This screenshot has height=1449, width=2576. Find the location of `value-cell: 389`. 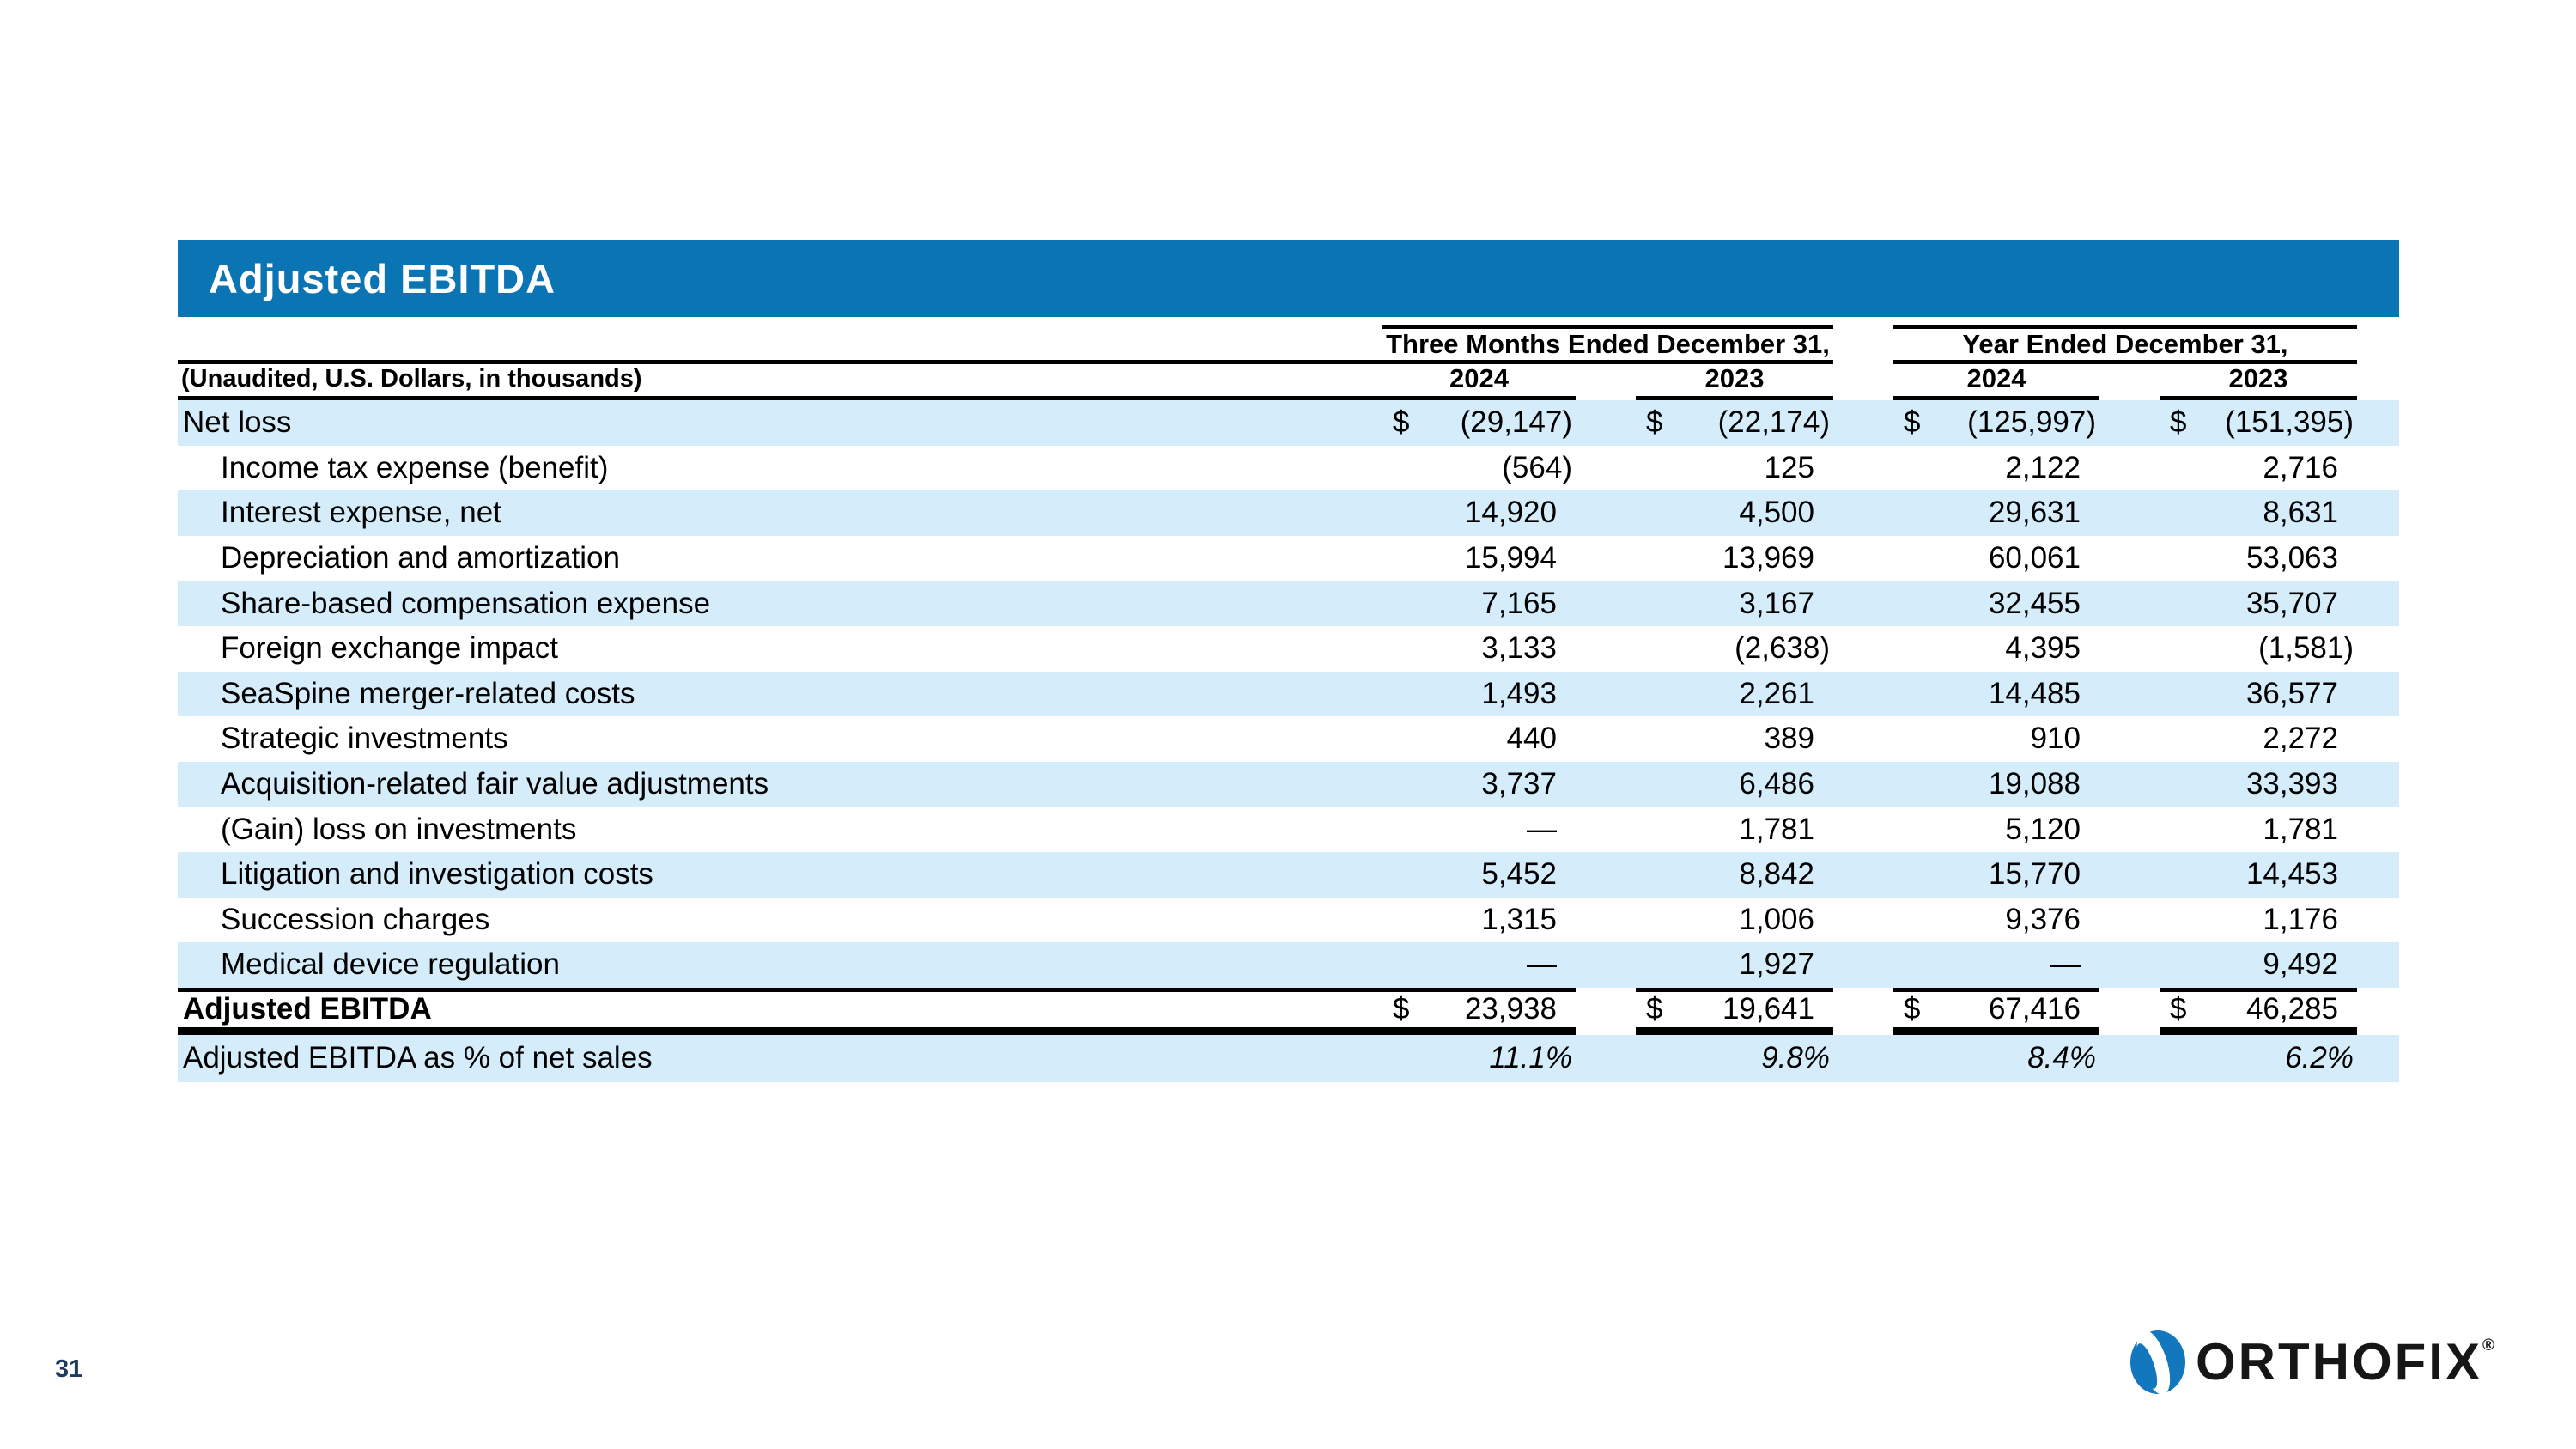

value-cell: 389 is located at coordinates (1789, 738).